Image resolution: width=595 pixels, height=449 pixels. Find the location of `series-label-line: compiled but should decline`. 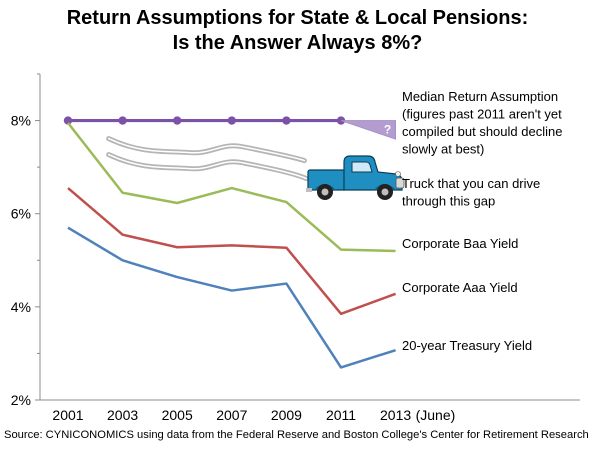

series-label-line: compiled but should decline is located at coordinates (482, 131).